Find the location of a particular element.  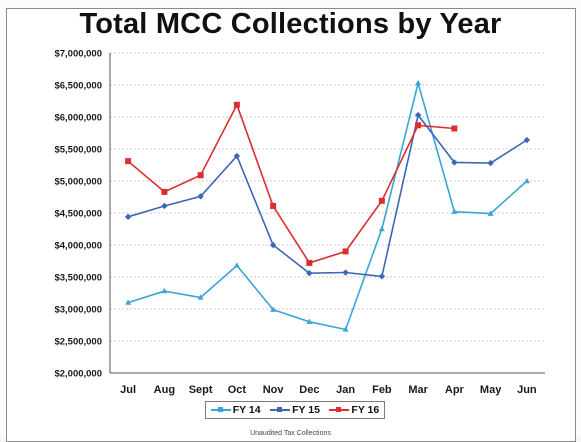

footnote: Unaudited Tax Collections is located at coordinates (290, 433).